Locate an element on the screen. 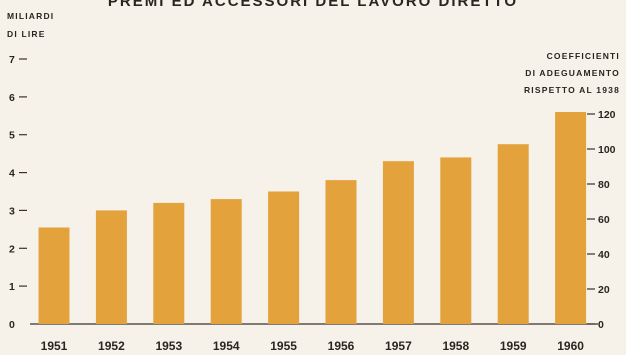 This screenshot has height=355, width=626. y2-tick-label-80: 80 is located at coordinates (604, 185).